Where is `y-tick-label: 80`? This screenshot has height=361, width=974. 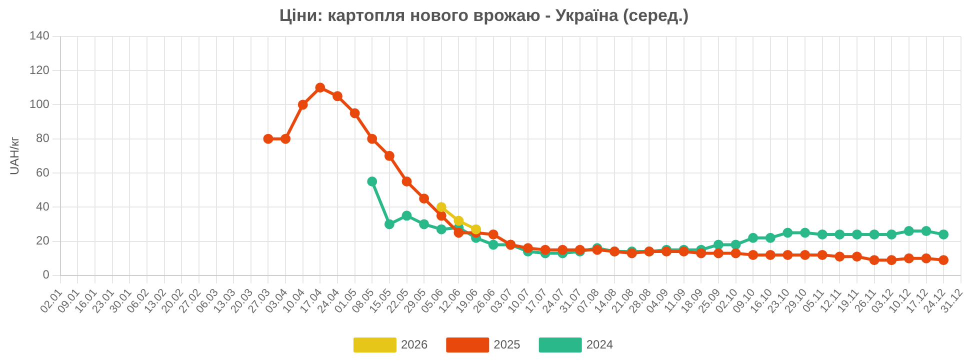 y-tick-label: 80 is located at coordinates (43, 138).